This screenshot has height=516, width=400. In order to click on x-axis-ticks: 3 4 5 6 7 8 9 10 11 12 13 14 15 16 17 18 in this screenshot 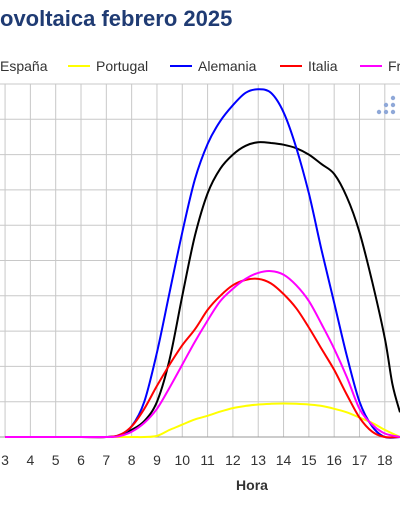, I will do `click(197, 460)`.